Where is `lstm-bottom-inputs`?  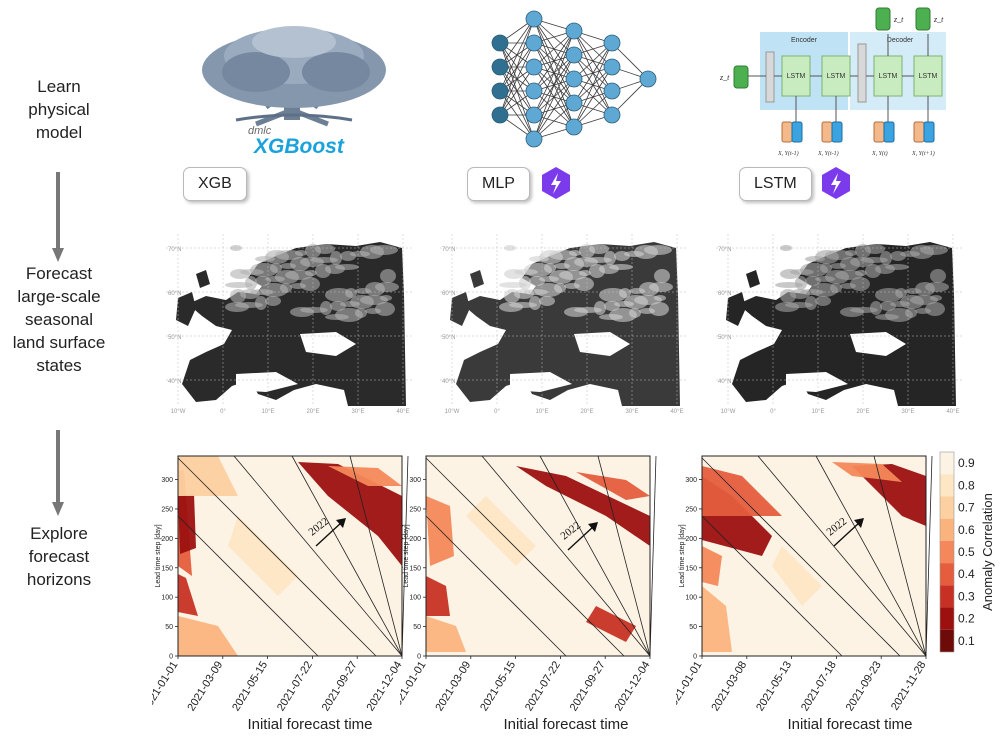 lstm-bottom-inputs is located at coordinates (858, 132).